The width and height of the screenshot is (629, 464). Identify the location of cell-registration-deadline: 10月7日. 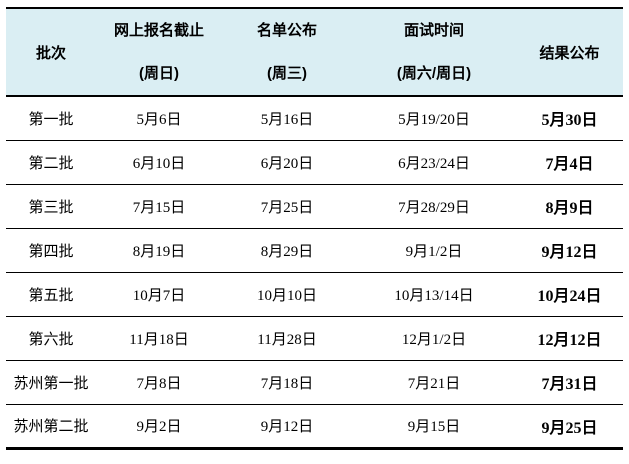
(159, 295).